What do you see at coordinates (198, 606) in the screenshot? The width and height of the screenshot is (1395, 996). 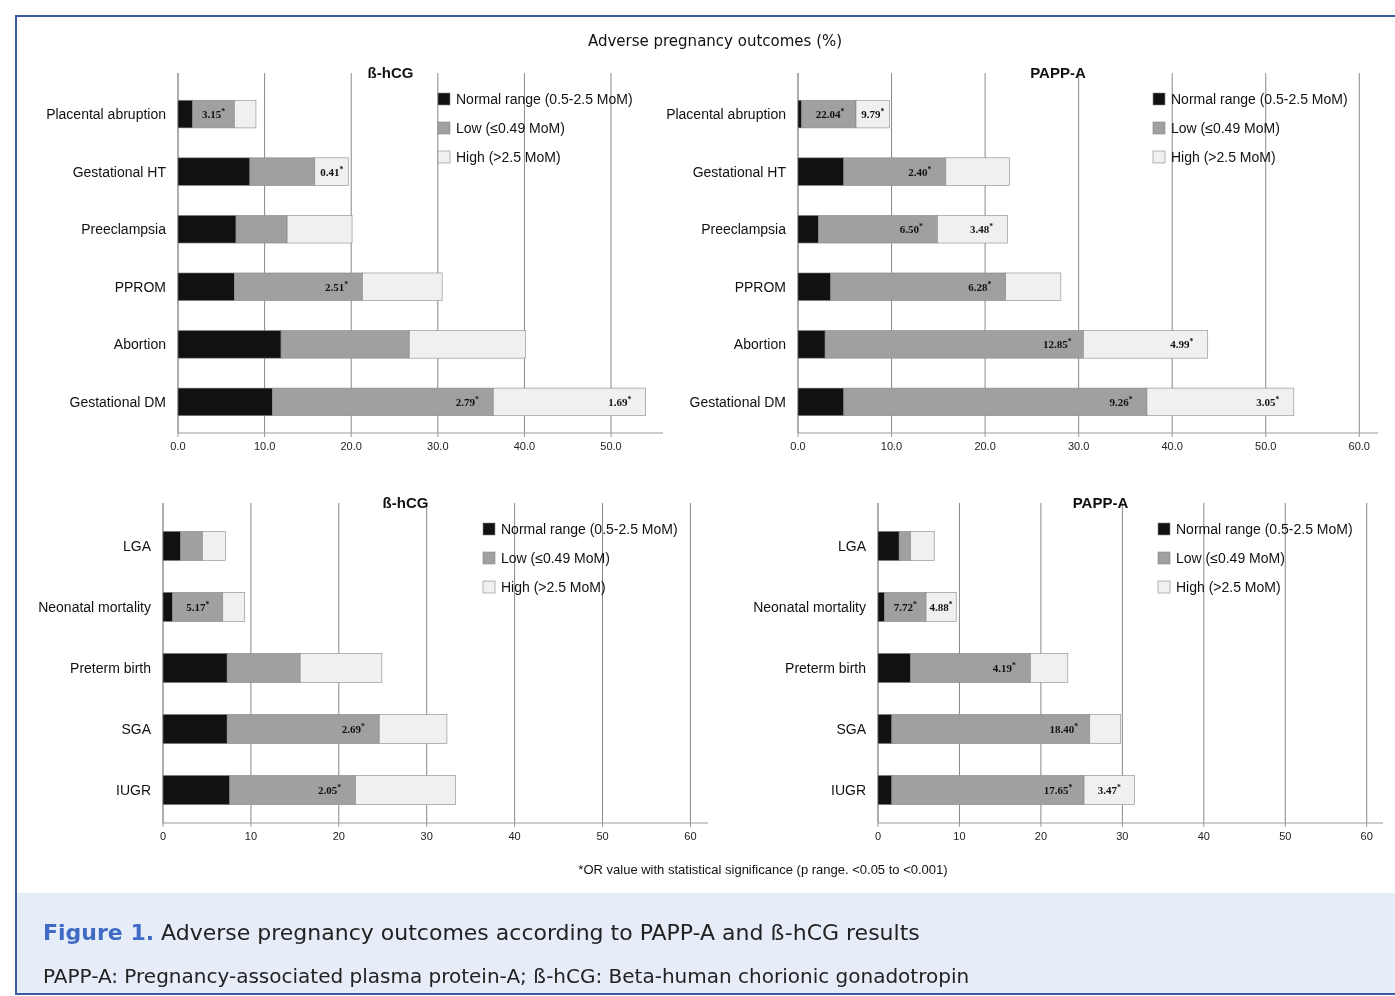 I see `annotation: 5.17$^{*}$` at bounding box center [198, 606].